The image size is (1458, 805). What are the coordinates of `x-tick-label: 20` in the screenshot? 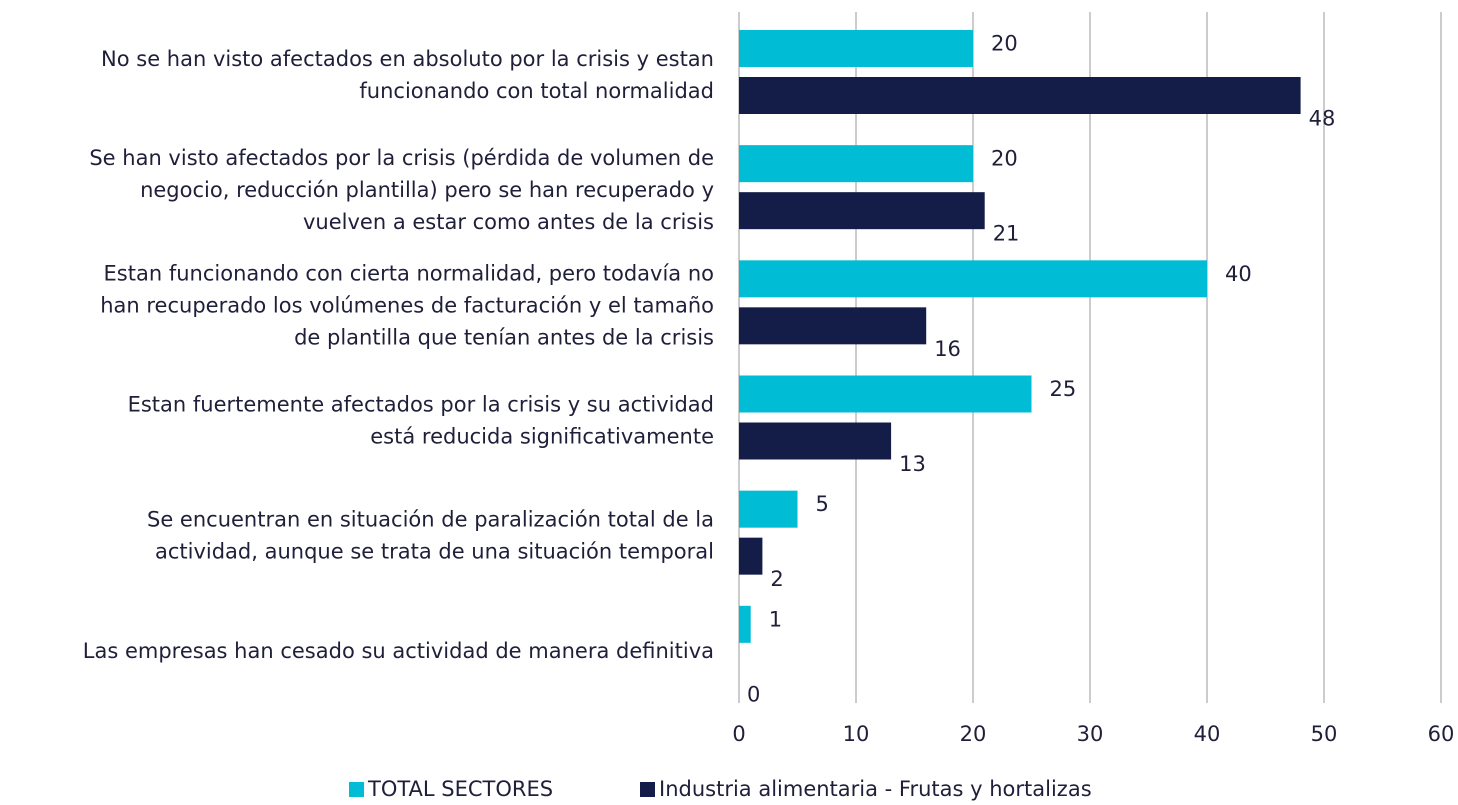 It's located at (973, 734).